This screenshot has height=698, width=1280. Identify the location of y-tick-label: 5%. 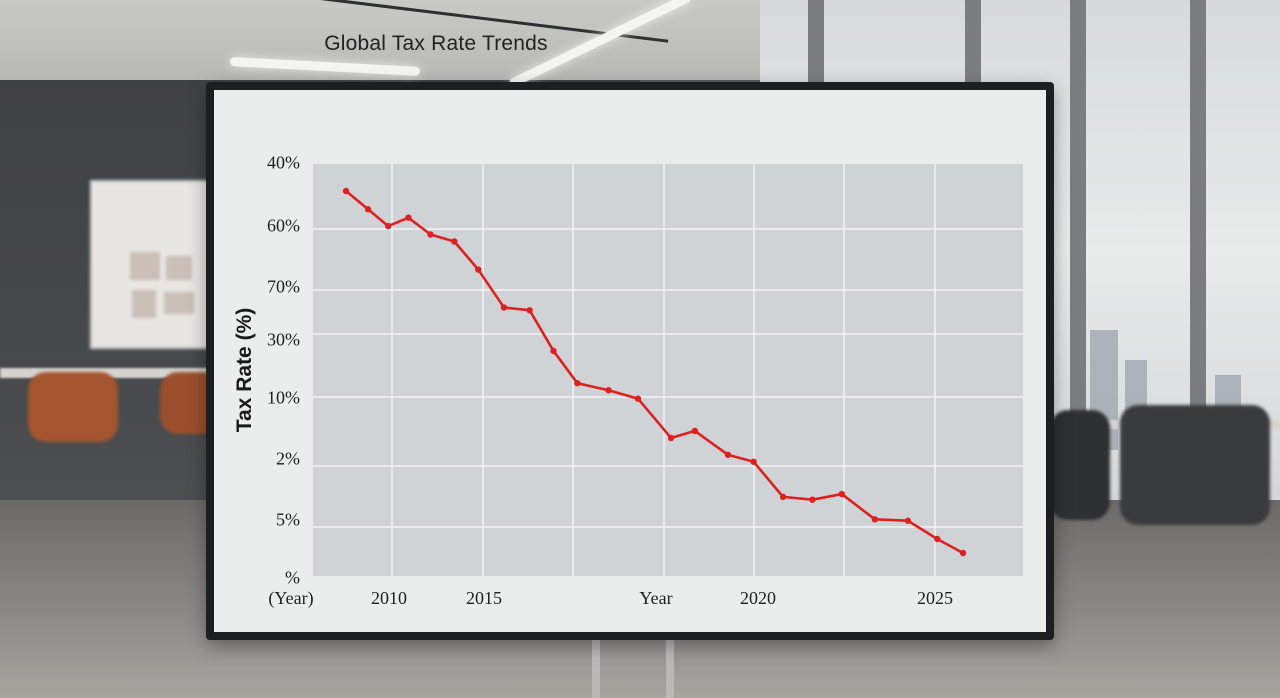
(288, 519).